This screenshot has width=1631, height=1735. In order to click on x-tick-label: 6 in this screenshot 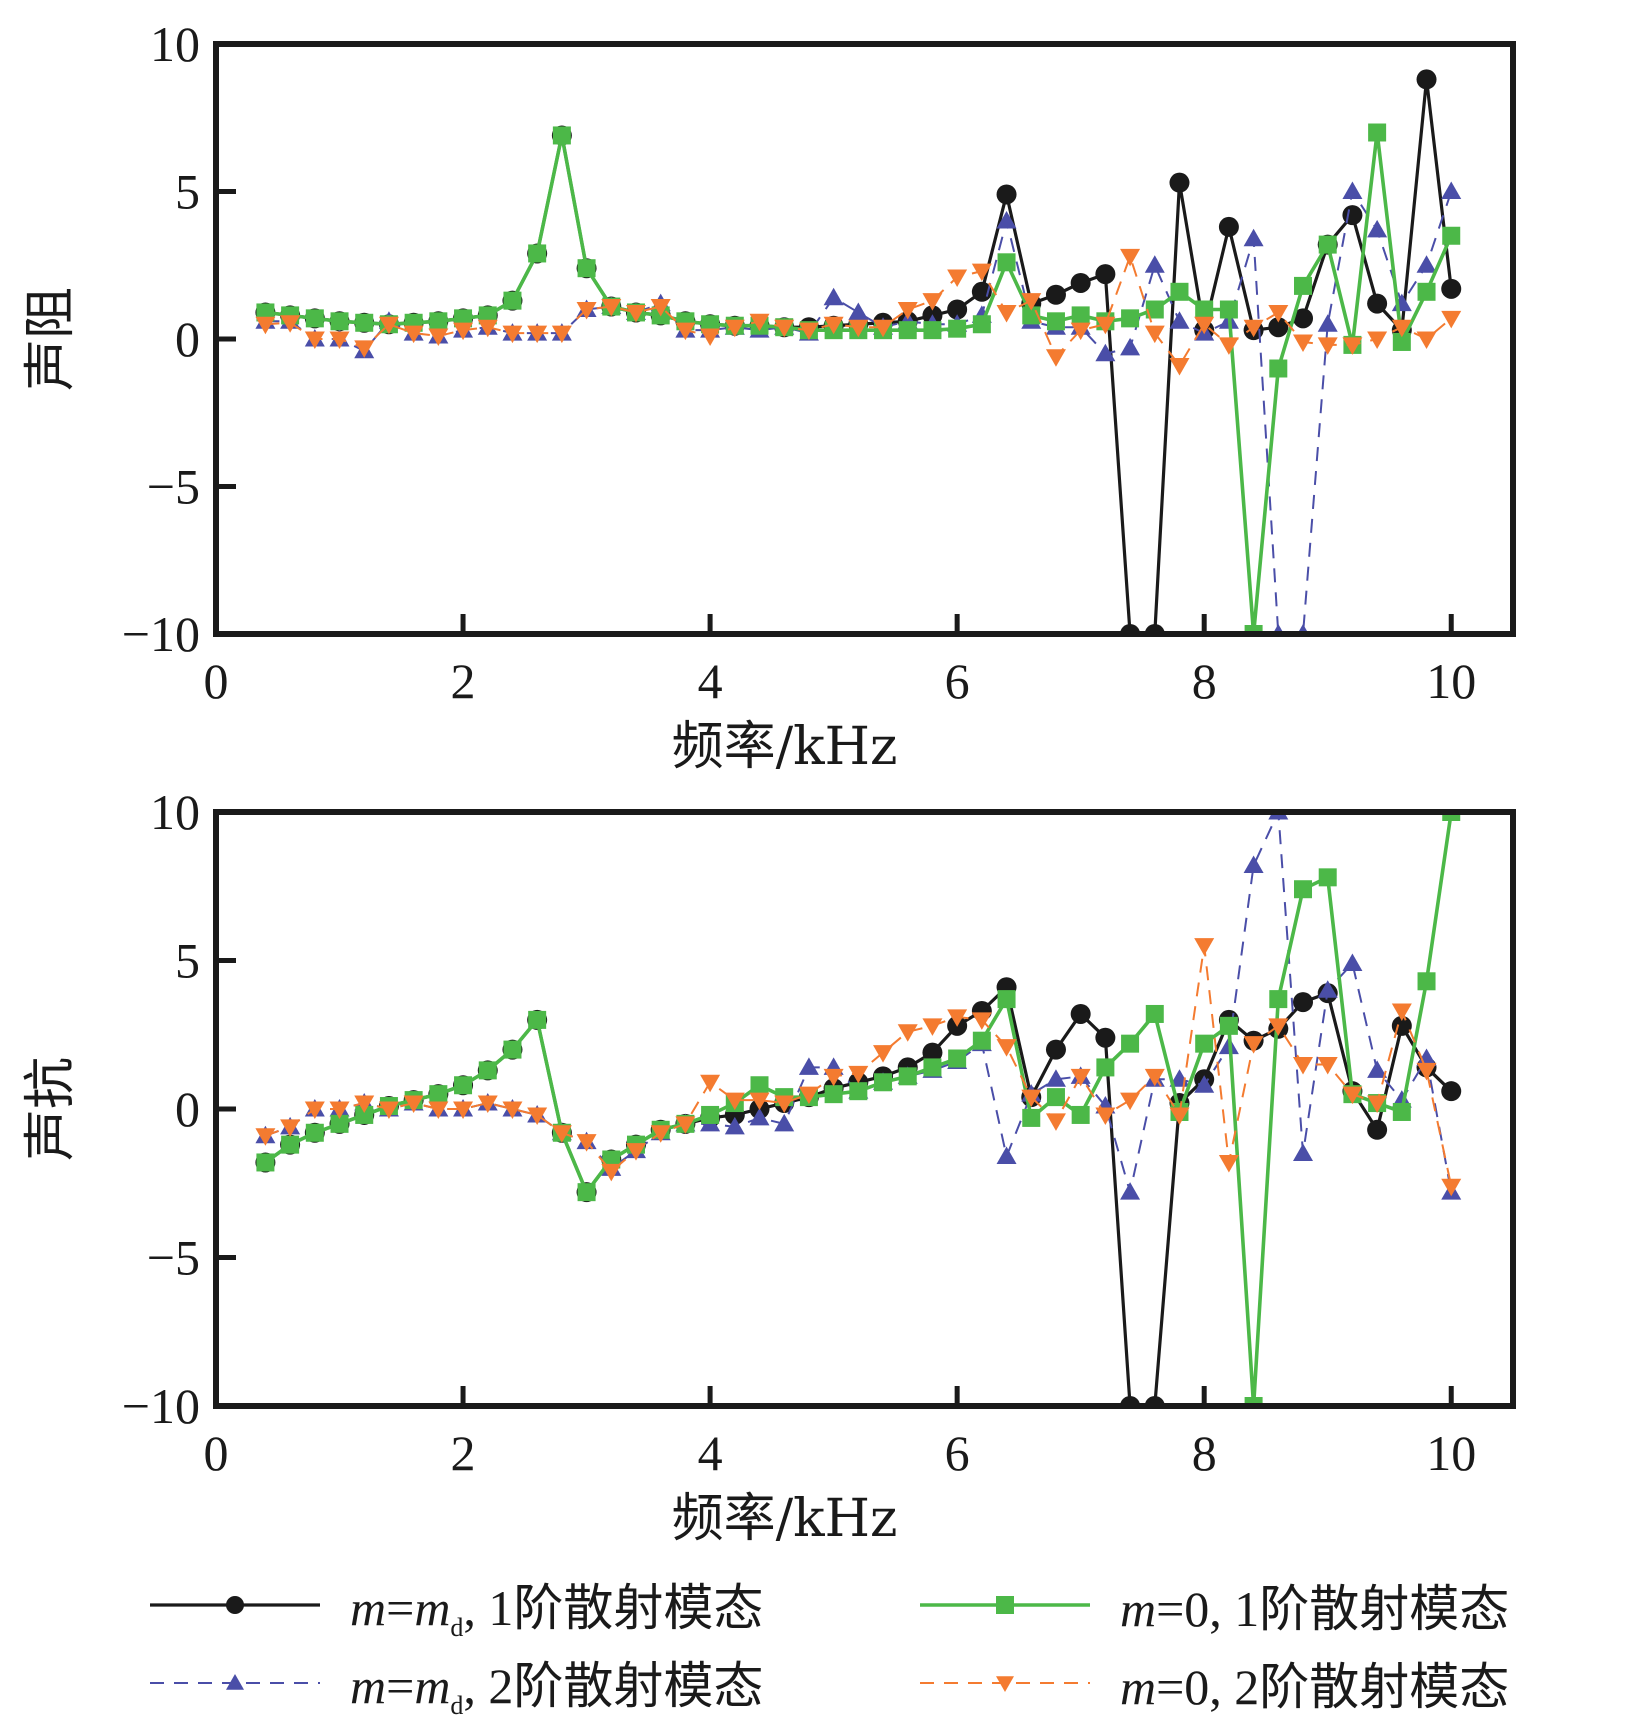, I will do `click(957, 681)`.